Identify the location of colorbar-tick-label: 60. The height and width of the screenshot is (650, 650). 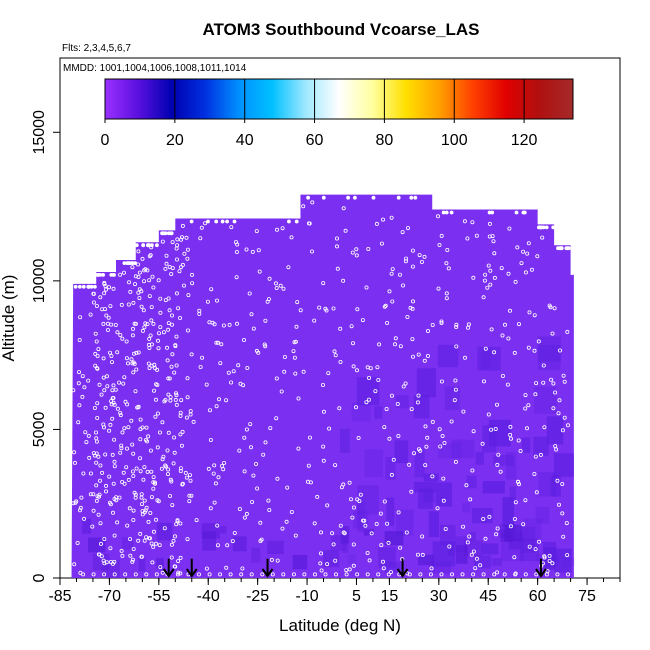
(315, 140).